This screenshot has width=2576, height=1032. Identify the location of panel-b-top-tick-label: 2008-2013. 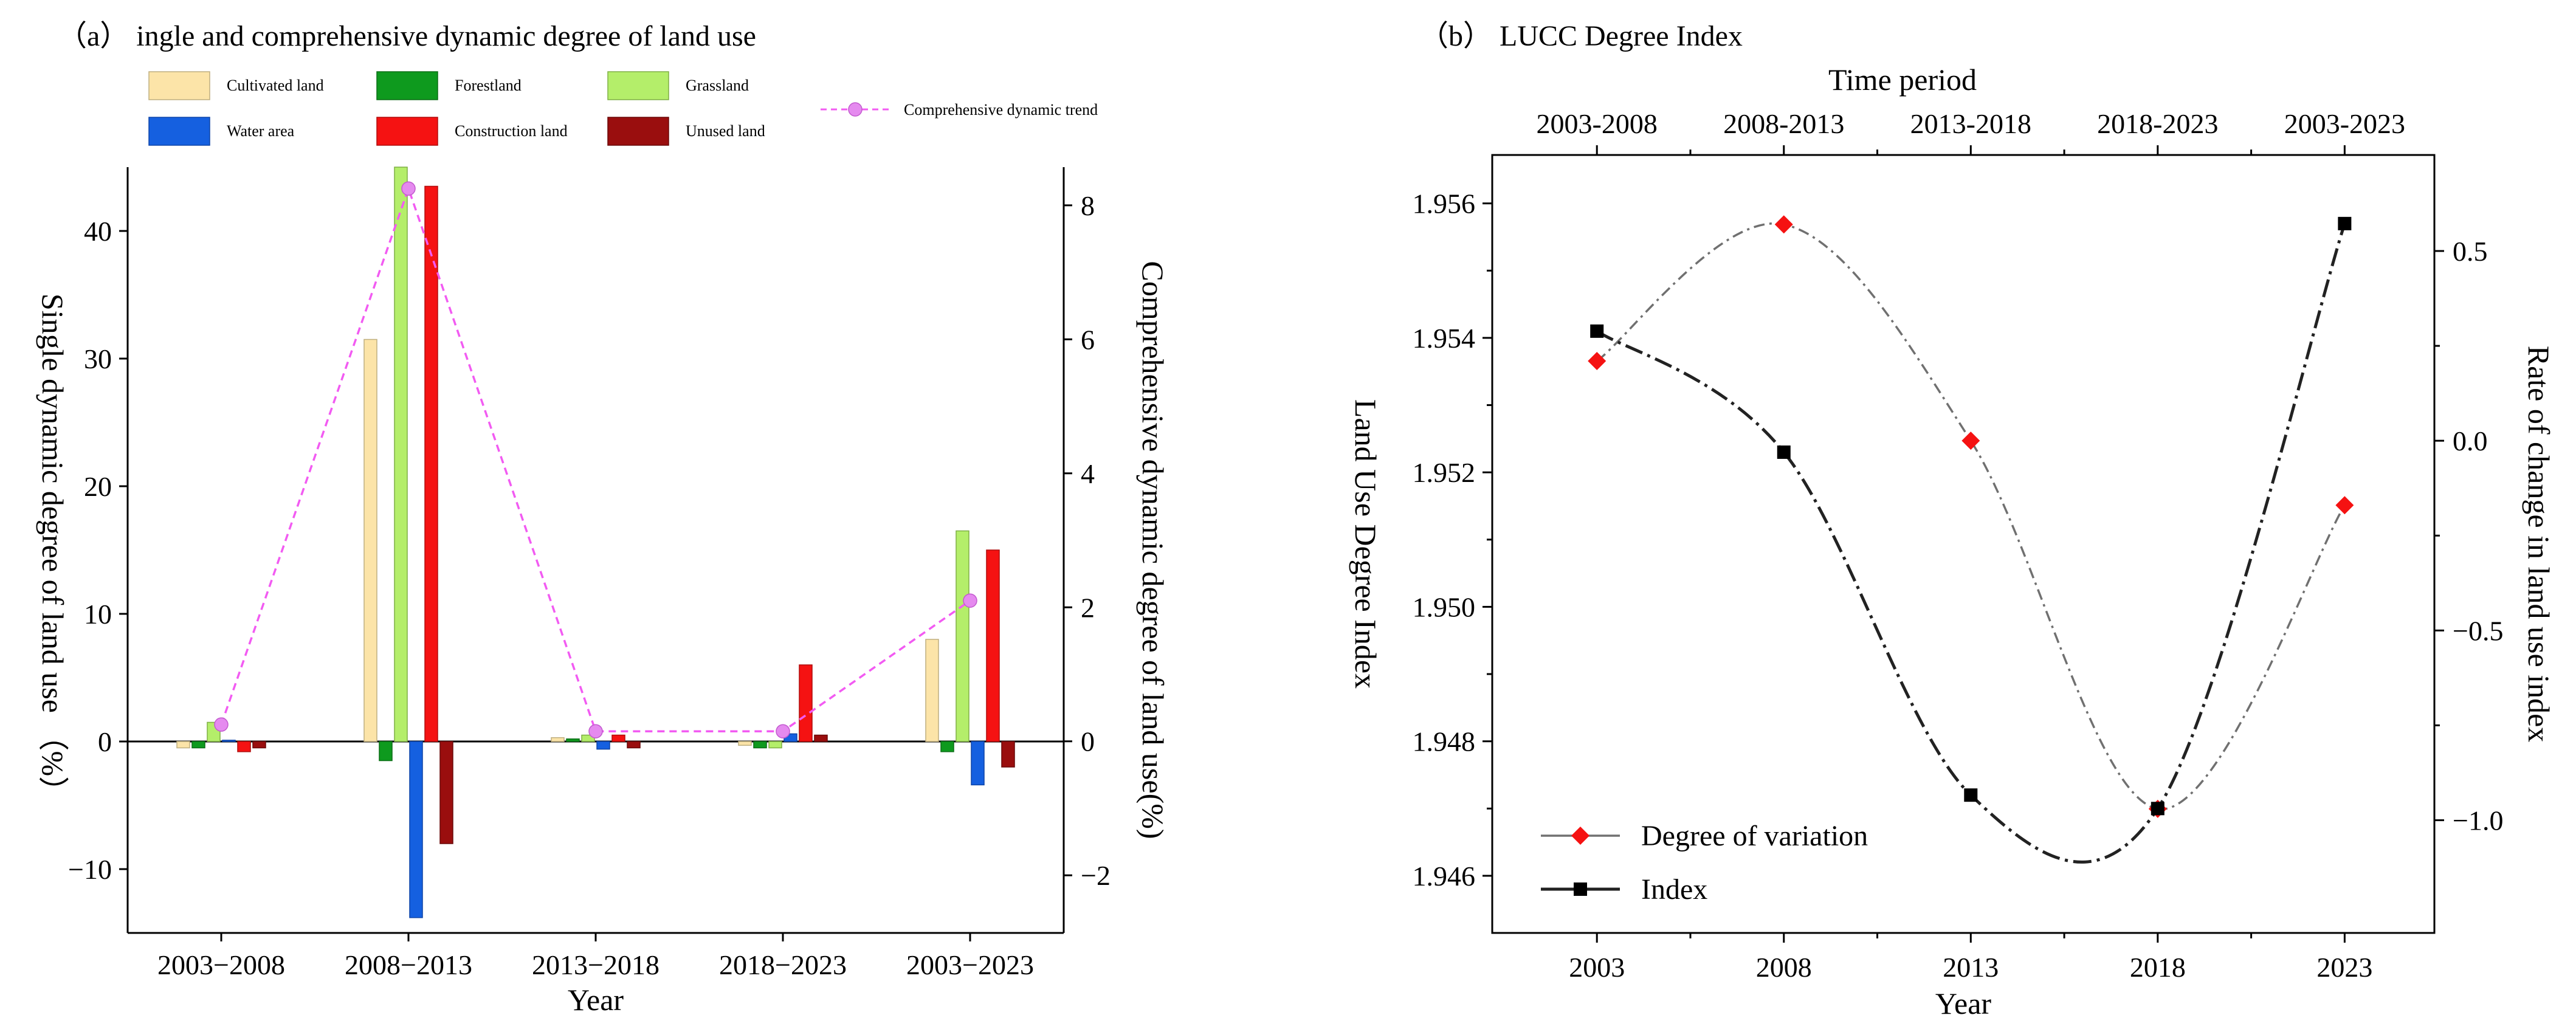
(1783, 123).